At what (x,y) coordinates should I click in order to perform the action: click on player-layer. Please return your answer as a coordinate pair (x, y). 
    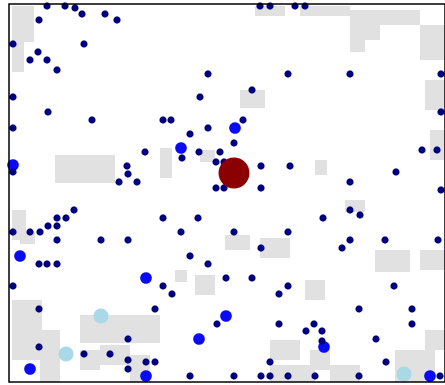
    Looking at the image, I should click on (234, 173).